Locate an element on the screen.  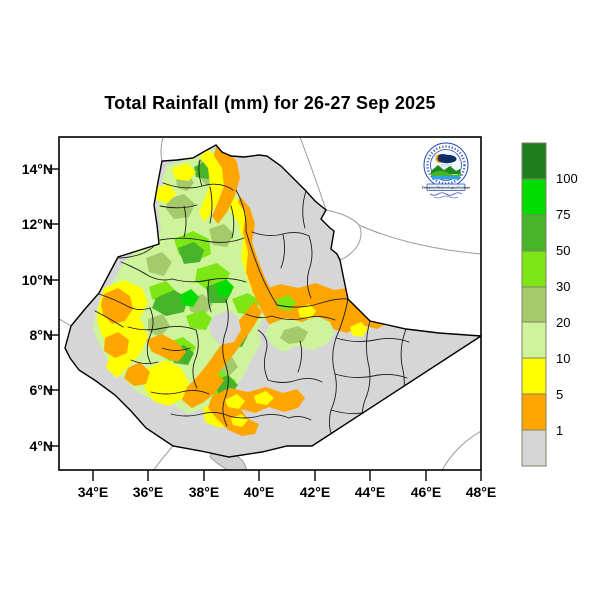
x-tick-label: 40°E is located at coordinates (259, 492).